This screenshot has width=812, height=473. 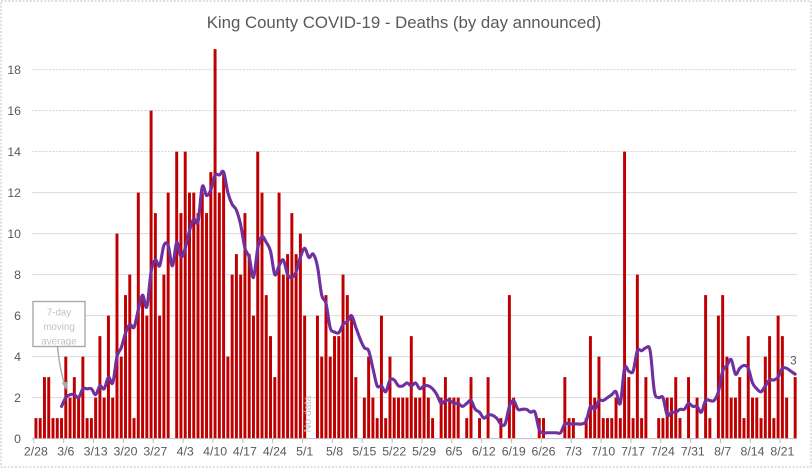 I want to click on svg-text: 3/13, so click(x=96, y=452).